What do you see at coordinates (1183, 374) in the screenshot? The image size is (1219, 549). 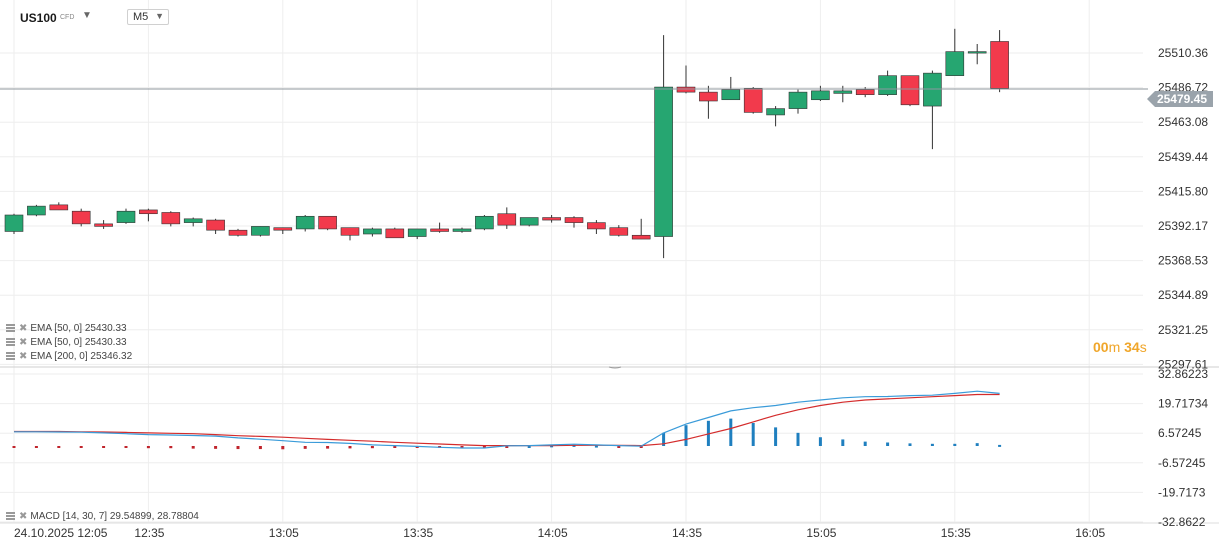 I see `macd-axis-label: 32.86223` at bounding box center [1183, 374].